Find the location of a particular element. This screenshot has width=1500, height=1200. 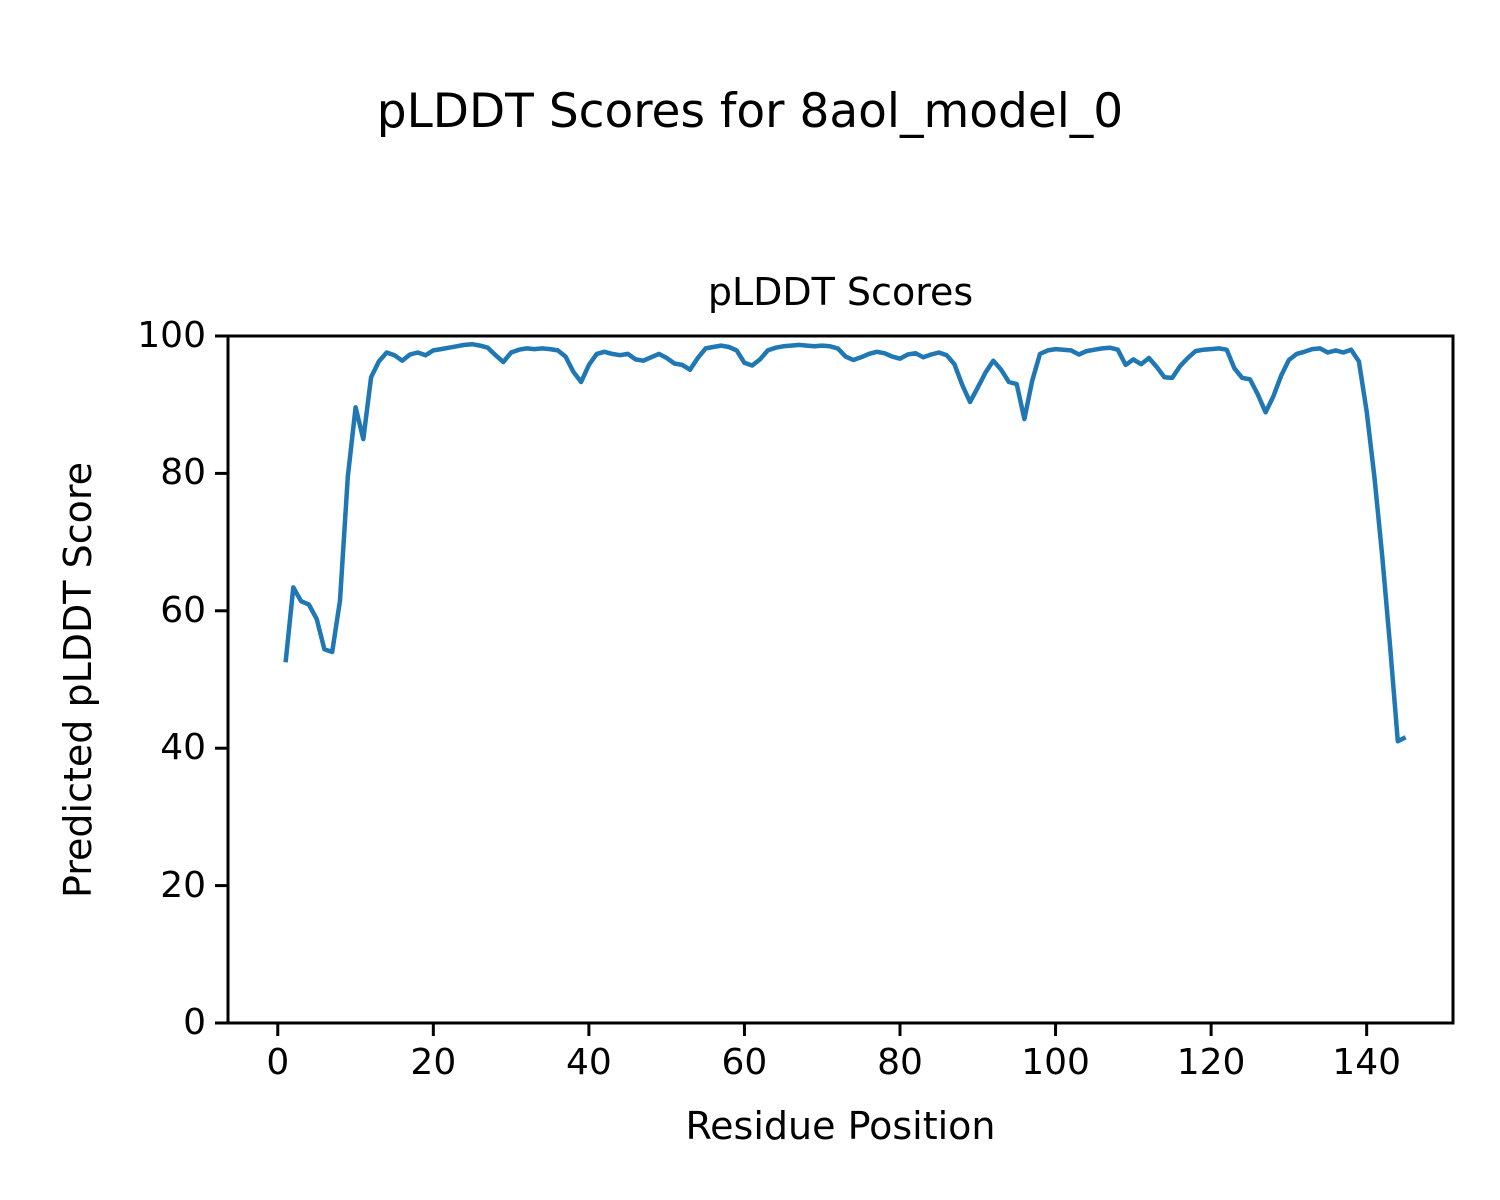

x-axis-label: Residue Position is located at coordinates (840, 1126).